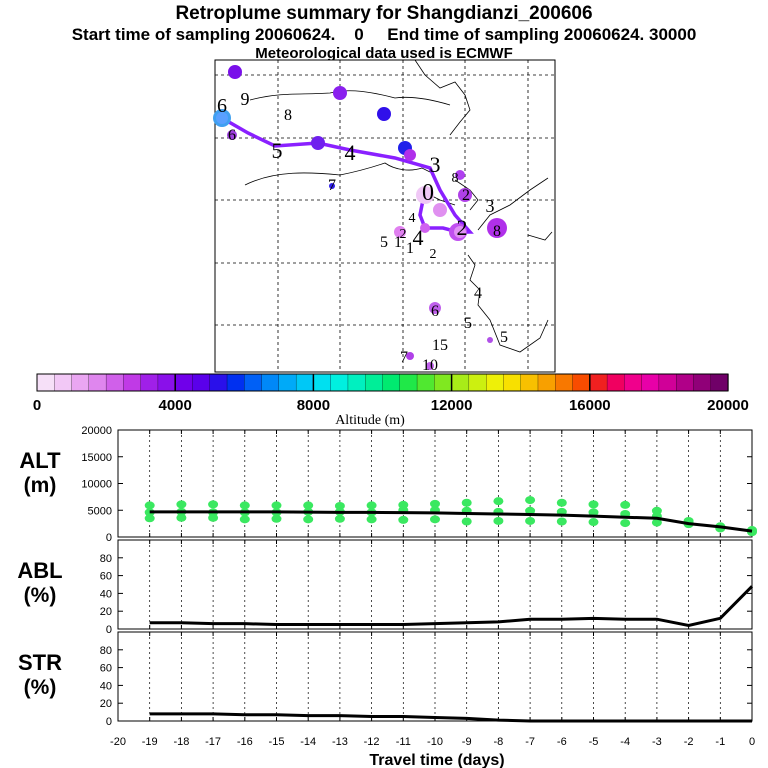  What do you see at coordinates (384, 53) in the screenshot?
I see `met-data-subtitle: Meteorological data used is ECMWF` at bounding box center [384, 53].